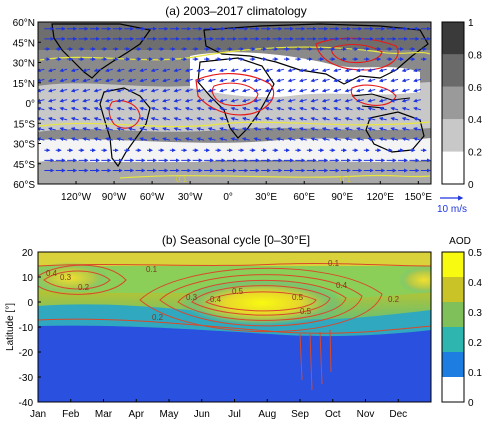 This screenshot has height=430, width=500. I want to click on y-tick-label: 10, so click(28, 278).